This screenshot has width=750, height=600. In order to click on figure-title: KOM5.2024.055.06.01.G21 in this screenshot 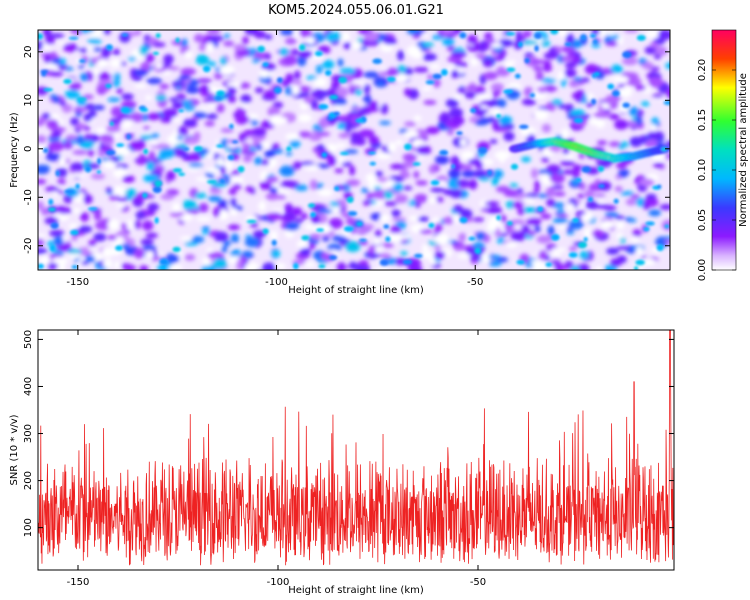, I will do `click(356, 10)`.